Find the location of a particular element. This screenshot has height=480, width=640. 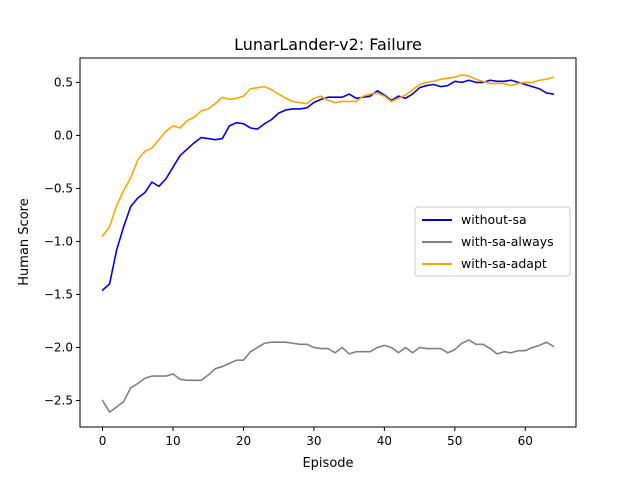

x-axis-label: Episode is located at coordinates (327, 463).